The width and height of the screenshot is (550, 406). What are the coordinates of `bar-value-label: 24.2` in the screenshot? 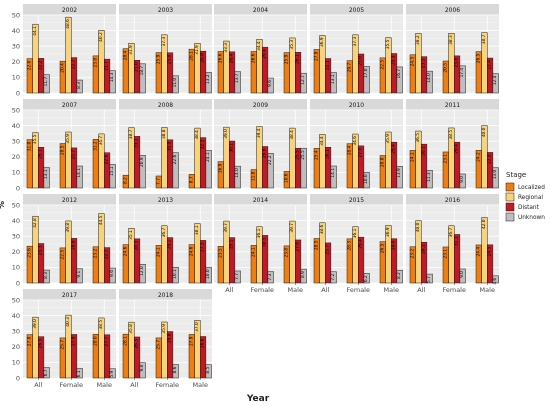 It's located at (478, 157).